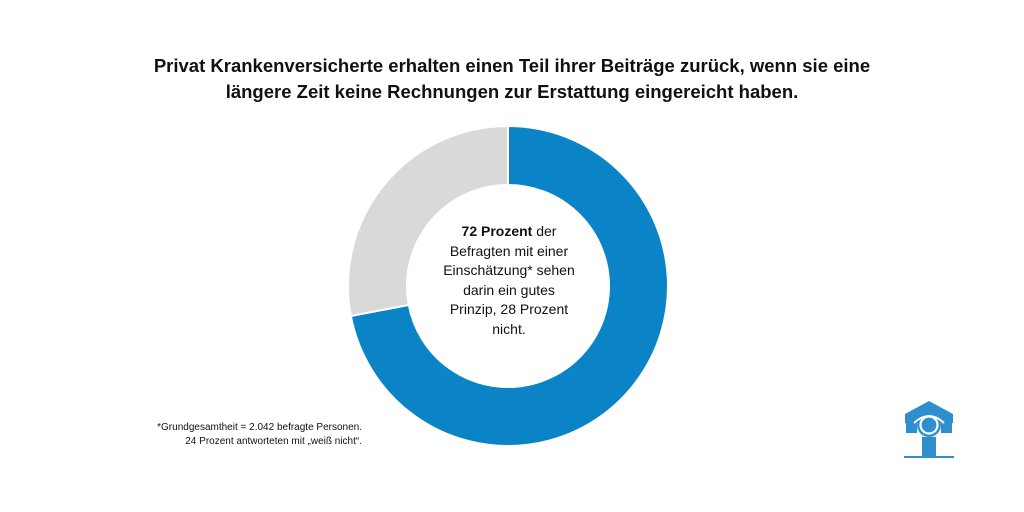 The height and width of the screenshot is (512, 1024). I want to click on footnote-line-2: 24 Prozent antworteten mit „weiß nicht“., so click(273, 441).